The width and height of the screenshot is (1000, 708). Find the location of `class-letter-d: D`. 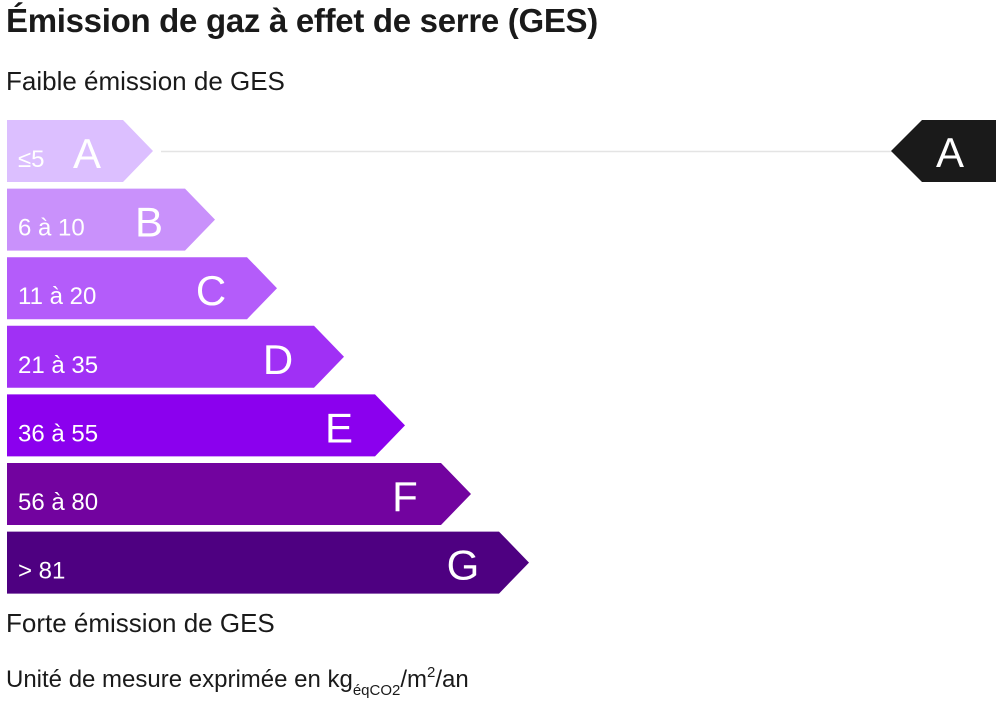

class-letter-d: D is located at coordinates (278, 359).